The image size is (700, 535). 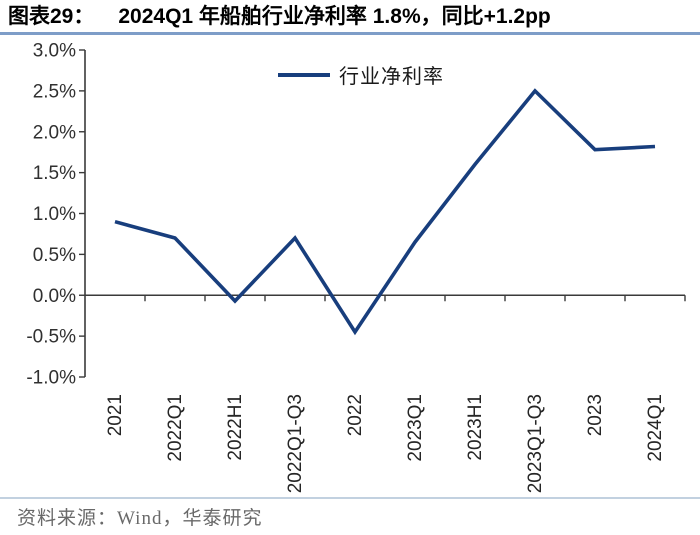 What do you see at coordinates (535, 443) in the screenshot?
I see `x-tick-label: 2023Q1-Q3` at bounding box center [535, 443].